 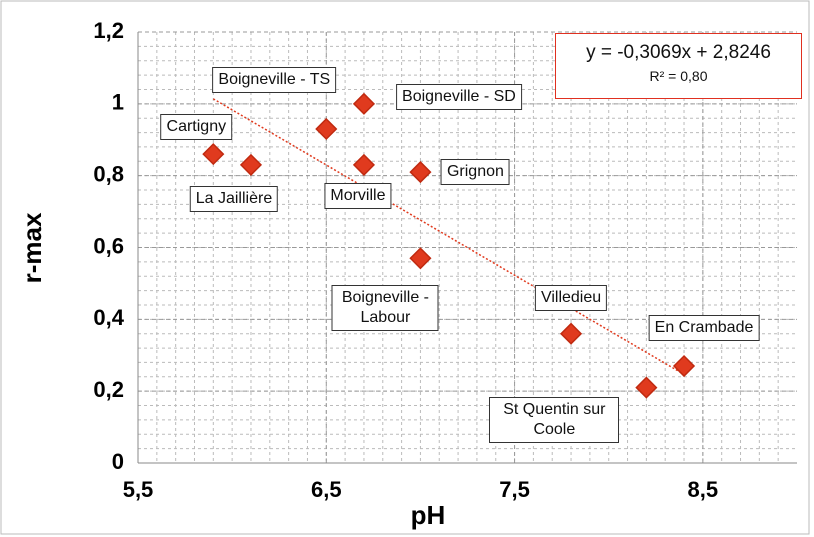 I want to click on y-tick-label: 0,4, so click(x=108, y=317).